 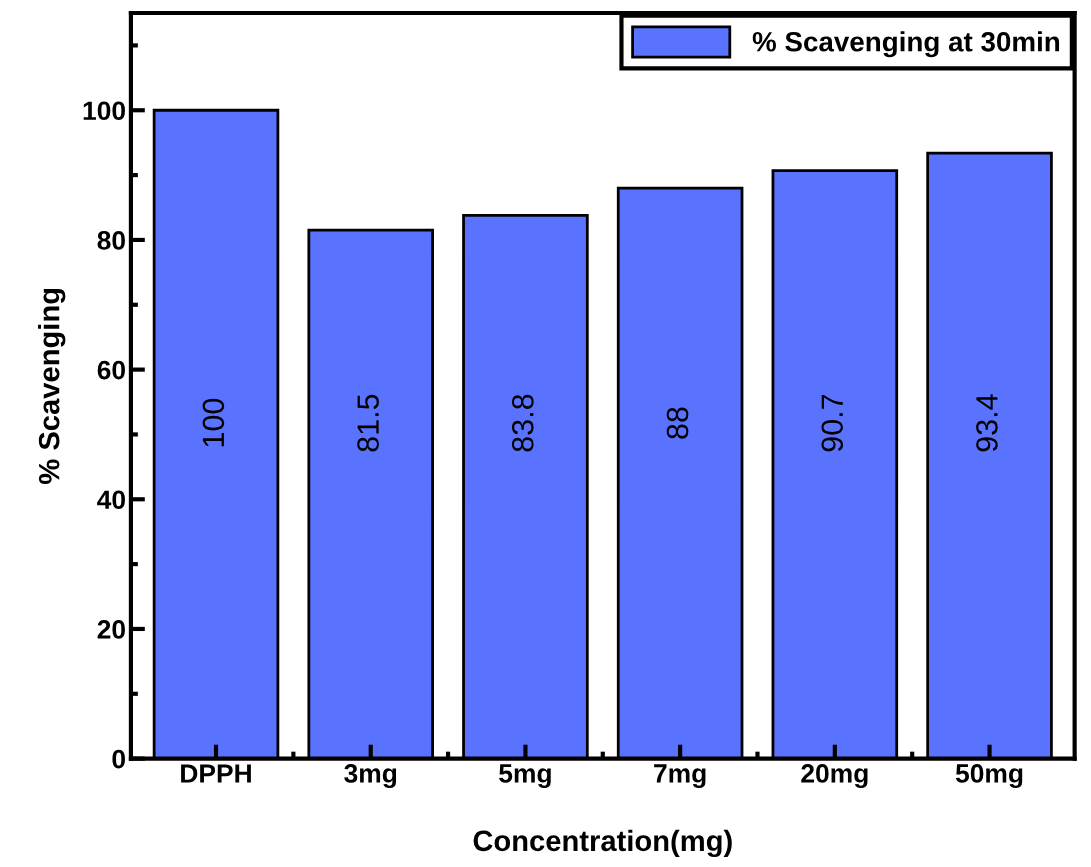 What do you see at coordinates (989, 776) in the screenshot?
I see `x-tick-label: 50mg` at bounding box center [989, 776].